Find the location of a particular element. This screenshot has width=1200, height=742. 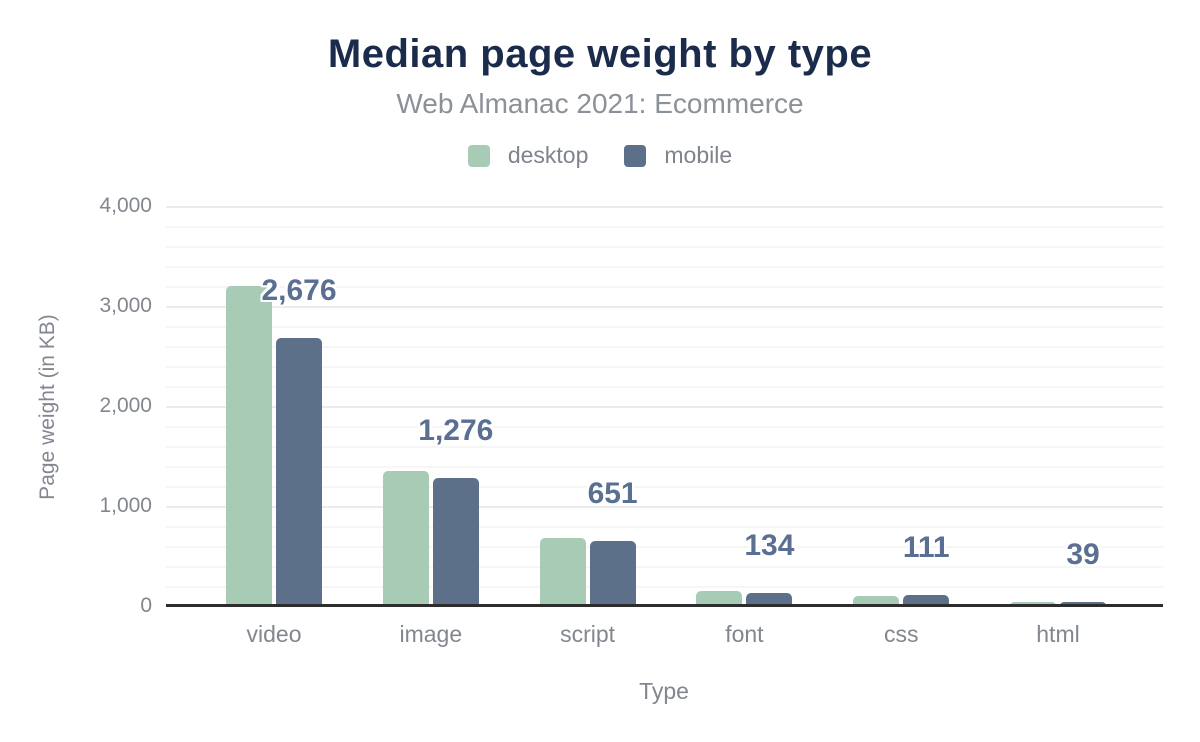

bar-desktop-script is located at coordinates (562, 572).